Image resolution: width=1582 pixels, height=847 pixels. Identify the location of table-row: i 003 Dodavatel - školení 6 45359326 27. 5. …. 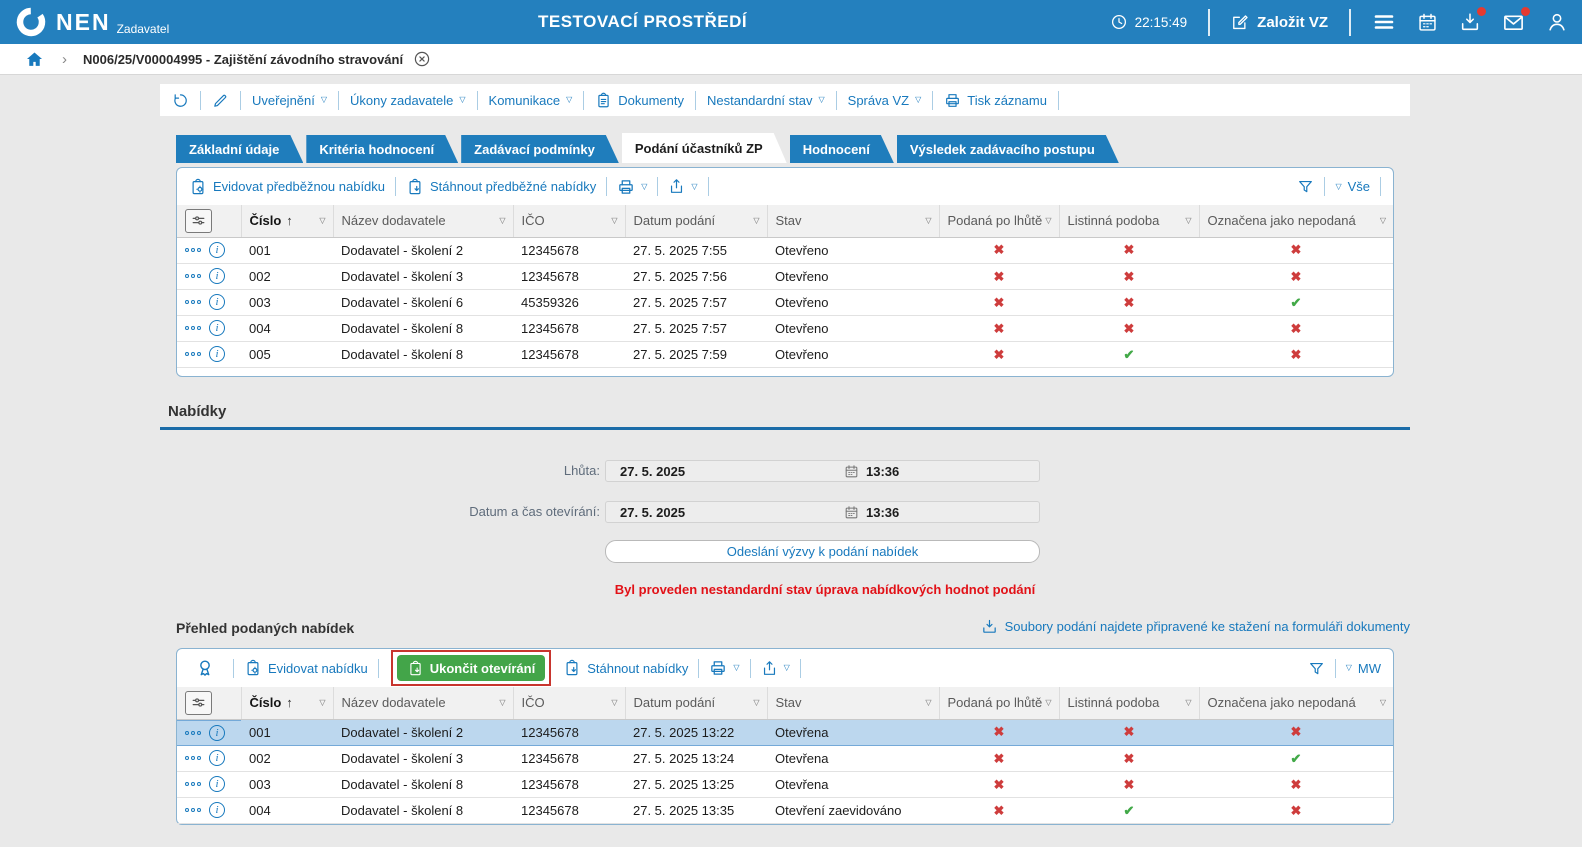
(785, 302).